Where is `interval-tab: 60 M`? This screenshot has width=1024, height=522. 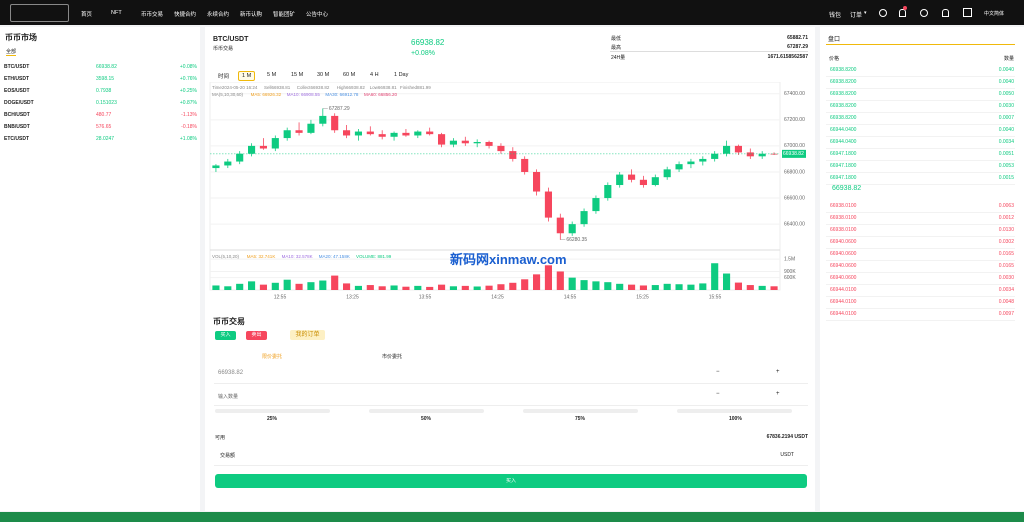
interval-tab: 60 M is located at coordinates (349, 75).